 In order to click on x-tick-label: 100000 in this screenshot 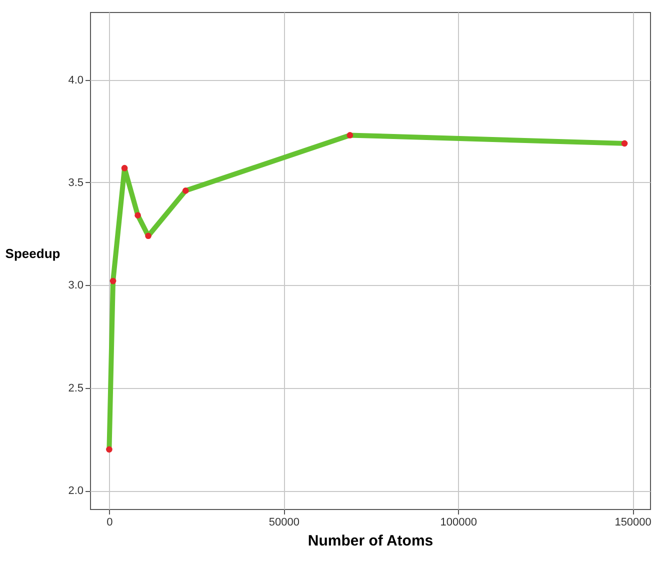, I will do `click(458, 522)`.